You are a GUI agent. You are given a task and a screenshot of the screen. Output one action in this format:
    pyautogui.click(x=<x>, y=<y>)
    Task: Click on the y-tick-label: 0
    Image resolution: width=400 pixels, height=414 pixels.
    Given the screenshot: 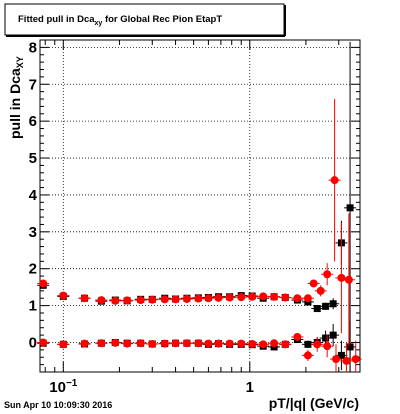 What is the action you would take?
    pyautogui.click(x=33, y=342)
    